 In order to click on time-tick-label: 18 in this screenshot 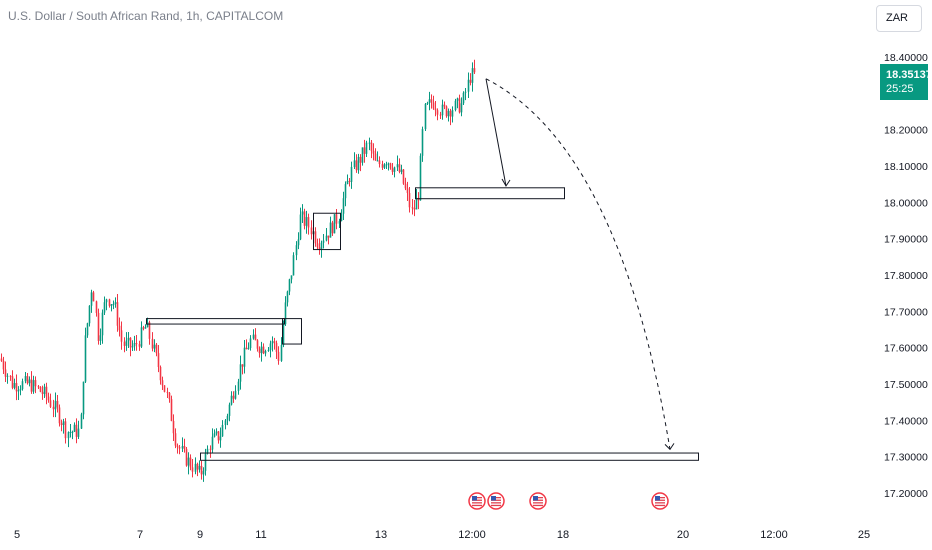, I will do `click(563, 535)`.